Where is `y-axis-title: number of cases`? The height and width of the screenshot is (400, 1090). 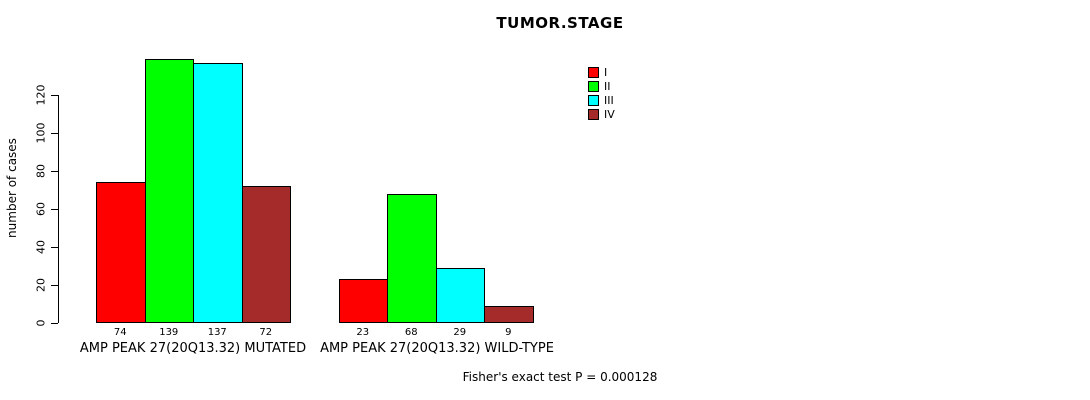
y-axis-title: number of cases is located at coordinates (12, 188).